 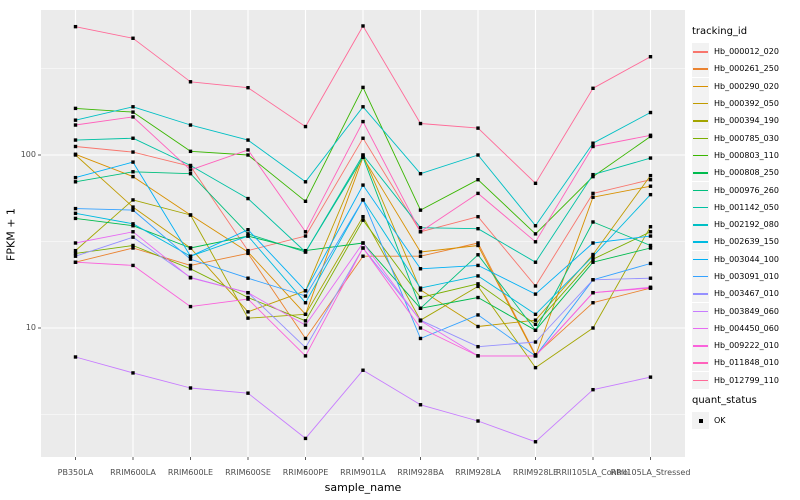 What do you see at coordinates (746, 328) in the screenshot?
I see `legend-item-label: Hb_004450_060` at bounding box center [746, 328].